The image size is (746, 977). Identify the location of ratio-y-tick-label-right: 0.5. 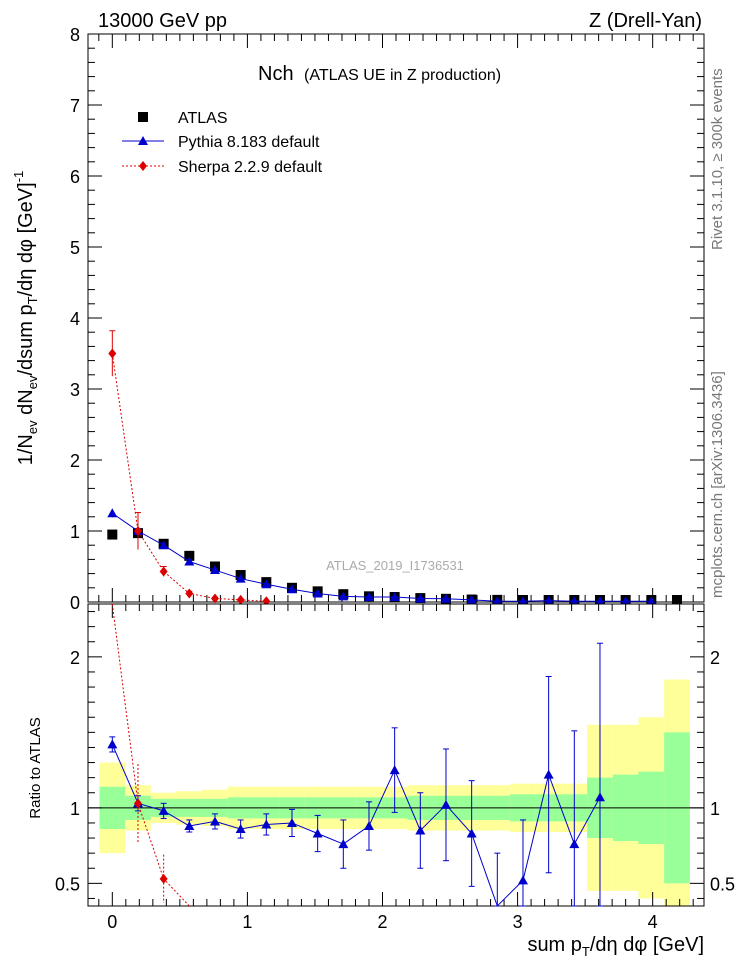
(722, 884).